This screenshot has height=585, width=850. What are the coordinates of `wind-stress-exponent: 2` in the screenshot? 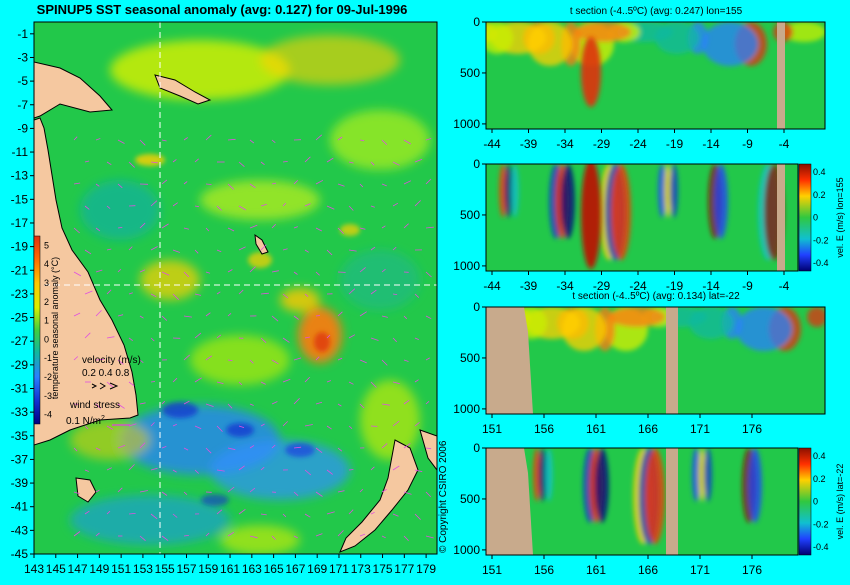 It's located at (103, 418).